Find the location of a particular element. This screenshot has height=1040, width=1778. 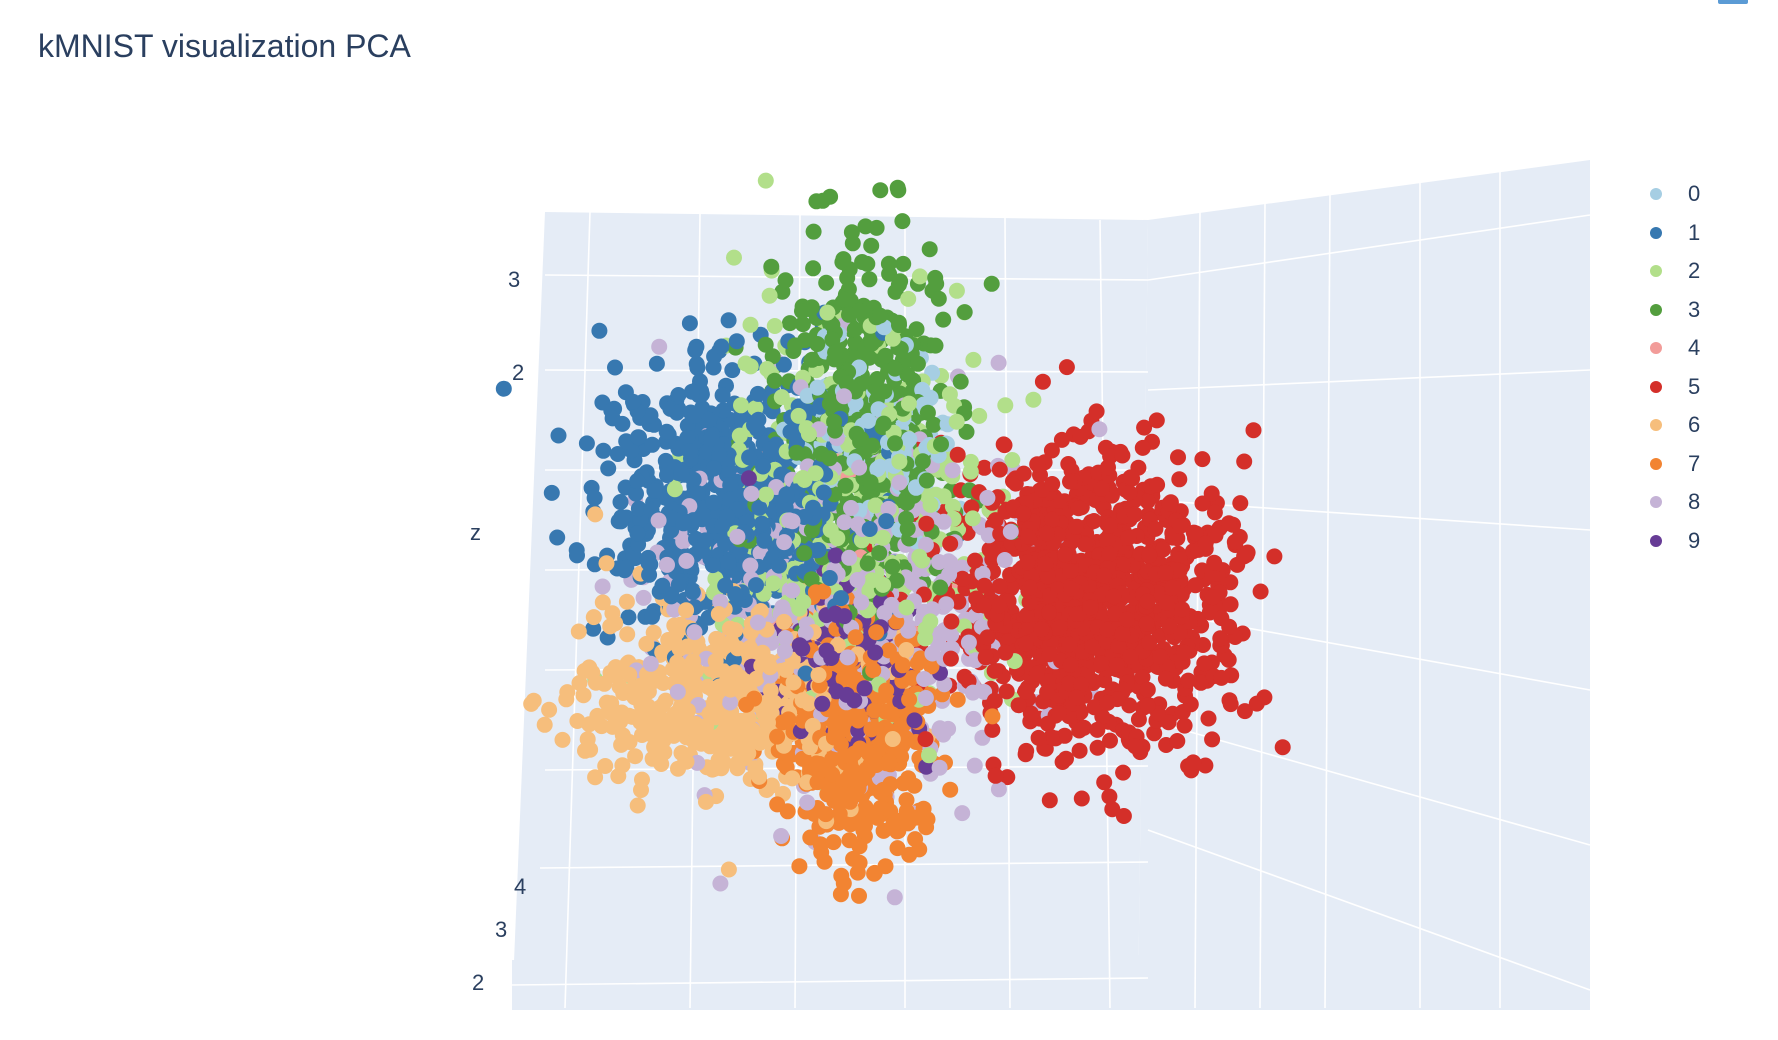

legend-item-1: 1 is located at coordinates (1675, 233).